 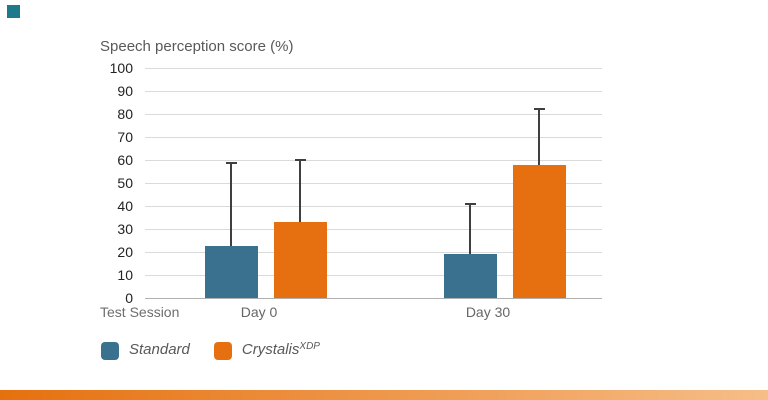 I want to click on legend-item-crystalis-xdp: CrystalisXDP, so click(x=266, y=351).